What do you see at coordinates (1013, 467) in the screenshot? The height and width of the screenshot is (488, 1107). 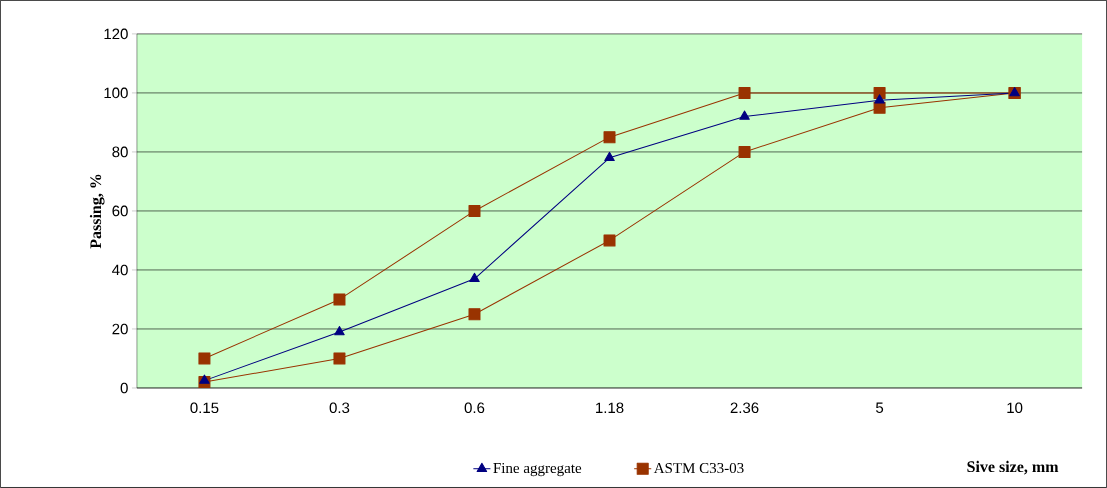 I see `x-axis-title: Sive size, mm` at bounding box center [1013, 467].